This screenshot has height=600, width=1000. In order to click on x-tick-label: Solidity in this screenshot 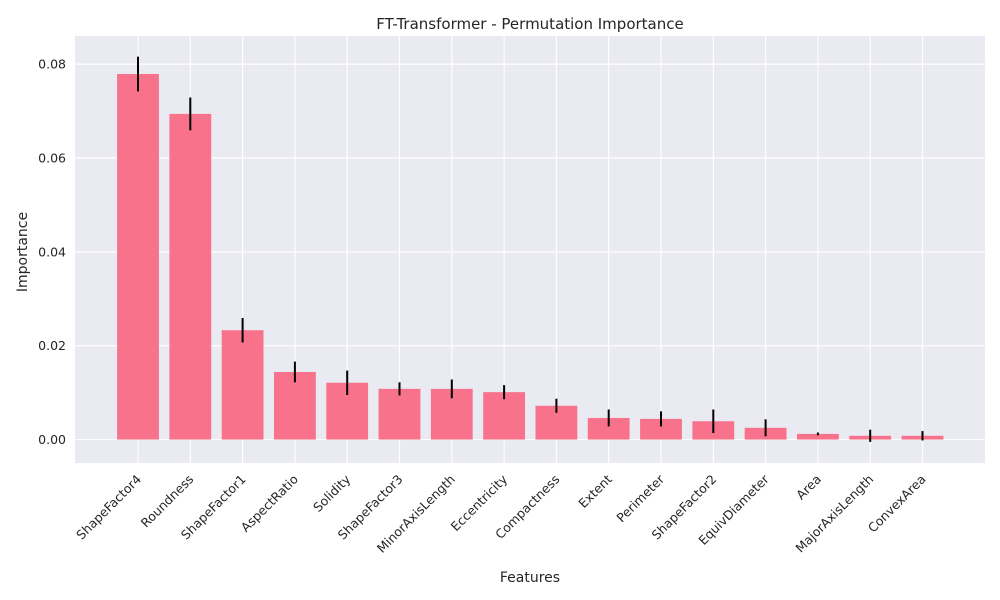, I will do `click(332, 493)`.